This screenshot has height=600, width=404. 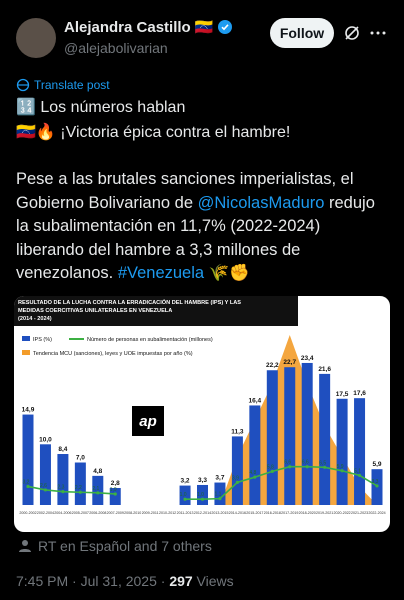 I want to click on watermark-box, so click(x=148, y=421).